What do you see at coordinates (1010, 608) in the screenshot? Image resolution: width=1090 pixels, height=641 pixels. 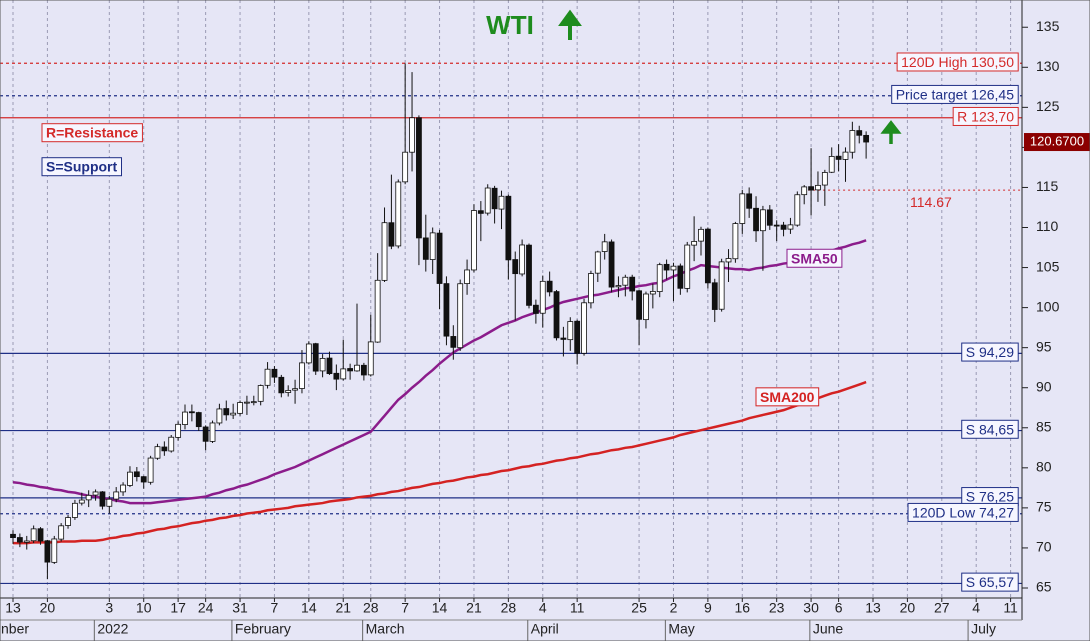 I see `x-tick-label: 11` at bounding box center [1010, 608].